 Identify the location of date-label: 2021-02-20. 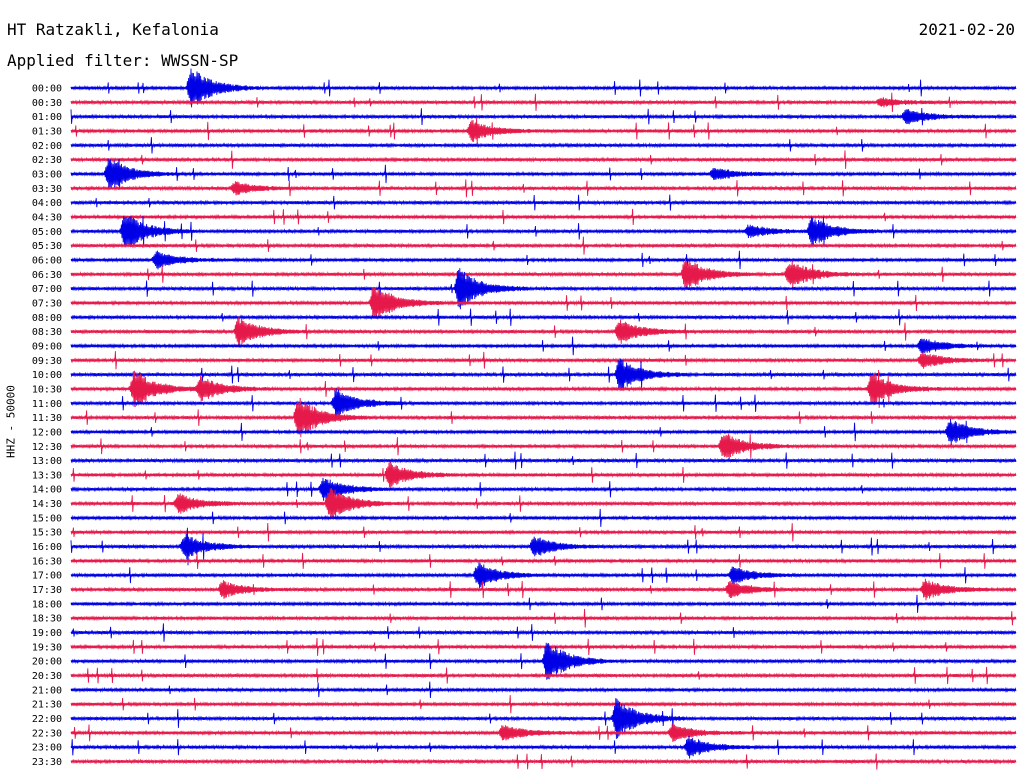
(966, 29).